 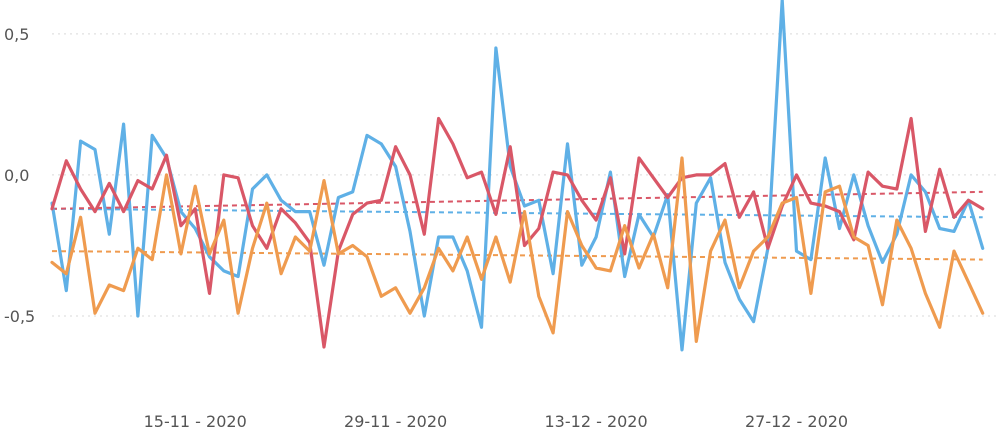 I want to click on y-axis-tick-labels: 0,5 0,0 -0,5, so click(x=19, y=175).